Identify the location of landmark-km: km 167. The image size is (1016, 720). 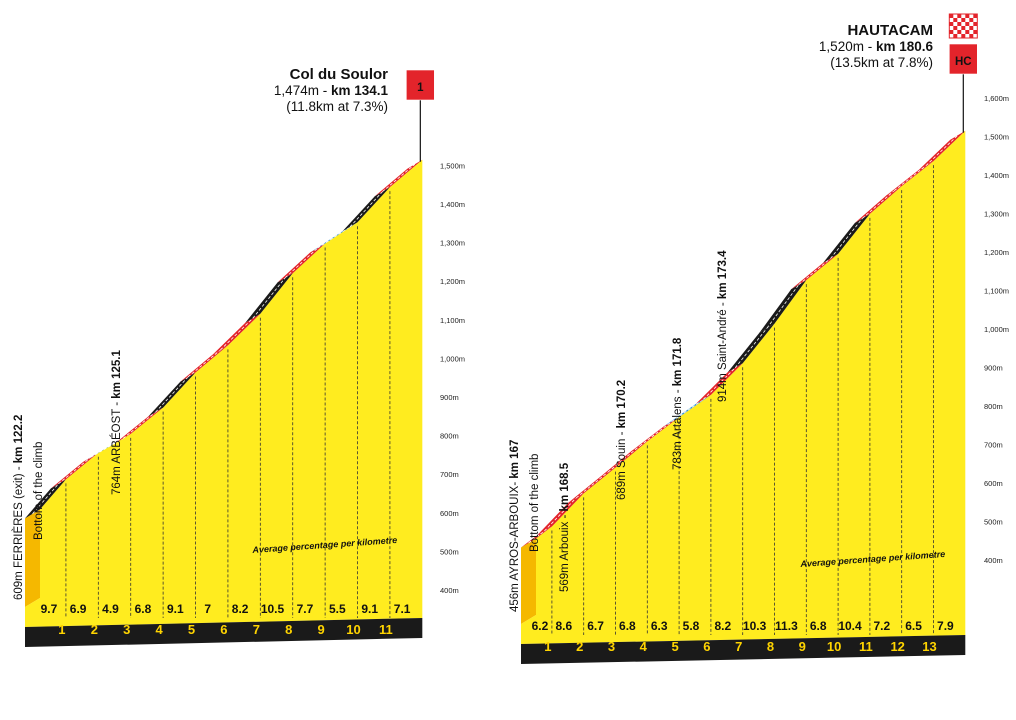
(515, 459).